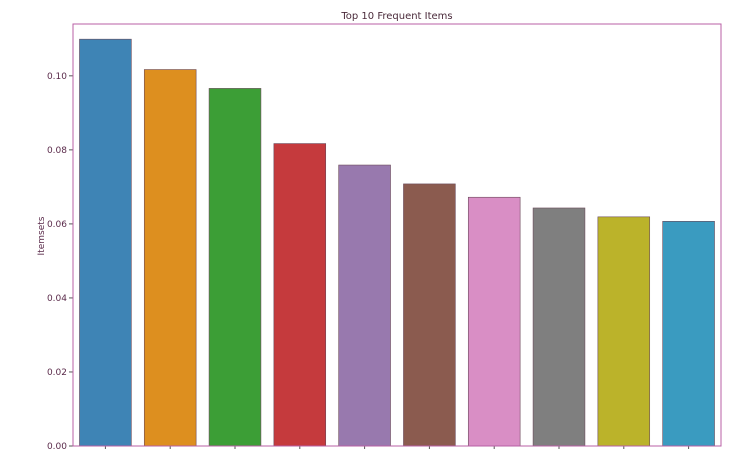  What do you see at coordinates (57, 77) in the screenshot?
I see `y-tick-label: 0.10` at bounding box center [57, 77].